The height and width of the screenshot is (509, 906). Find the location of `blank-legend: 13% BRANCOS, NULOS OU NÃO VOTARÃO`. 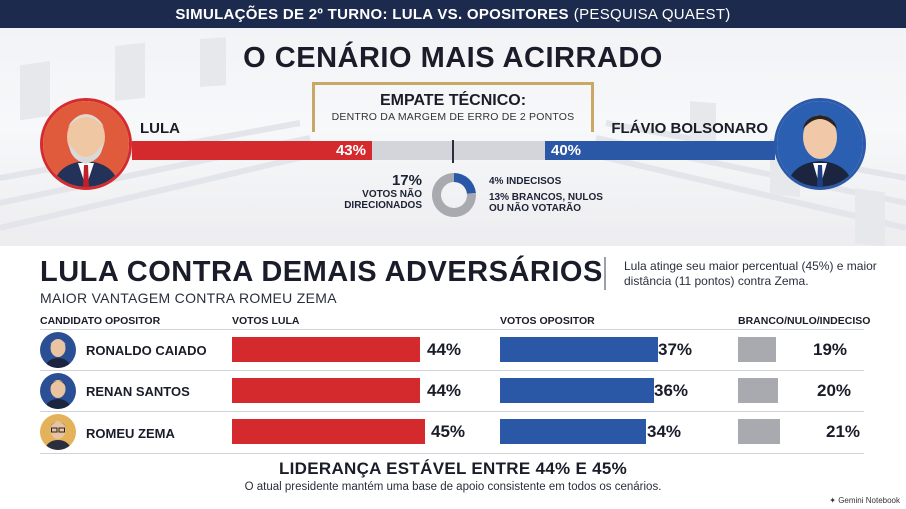

blank-legend: 13% BRANCOS, NULOS OU NÃO VOTARÃO is located at coordinates (549, 203).